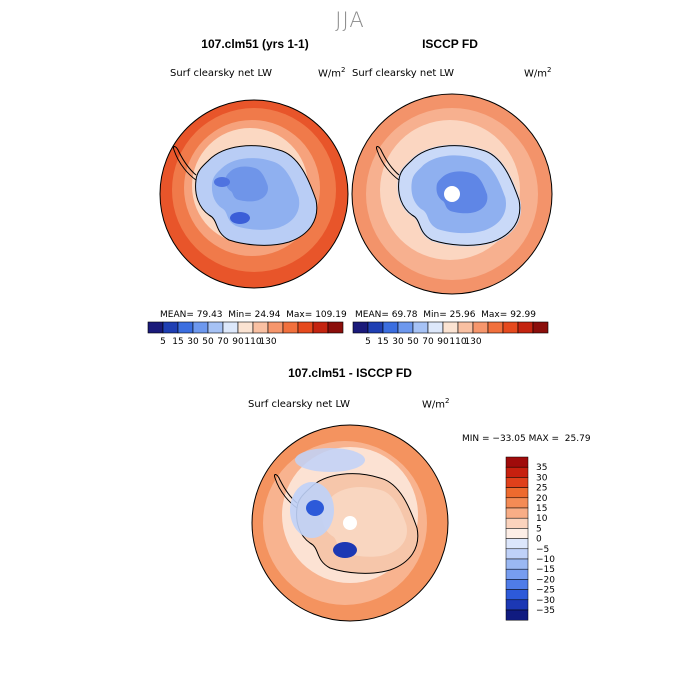 The height and width of the screenshot is (700, 700). What do you see at coordinates (223, 342) in the screenshot?
I see `colorbar-1-tick-label: 70` at bounding box center [223, 342].